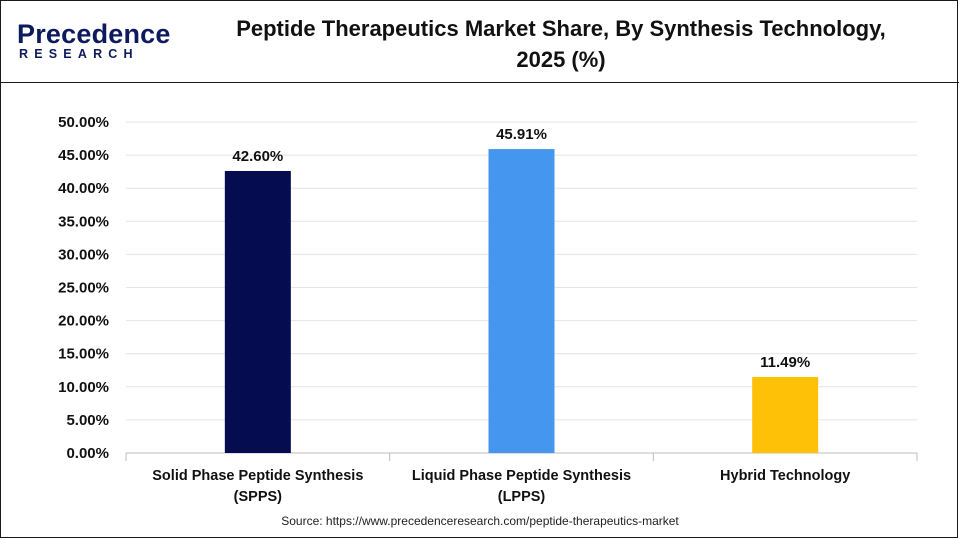 The height and width of the screenshot is (540, 960). Describe the element at coordinates (83, 354) in the screenshot. I see `y-tick-label: 15.00%` at that location.